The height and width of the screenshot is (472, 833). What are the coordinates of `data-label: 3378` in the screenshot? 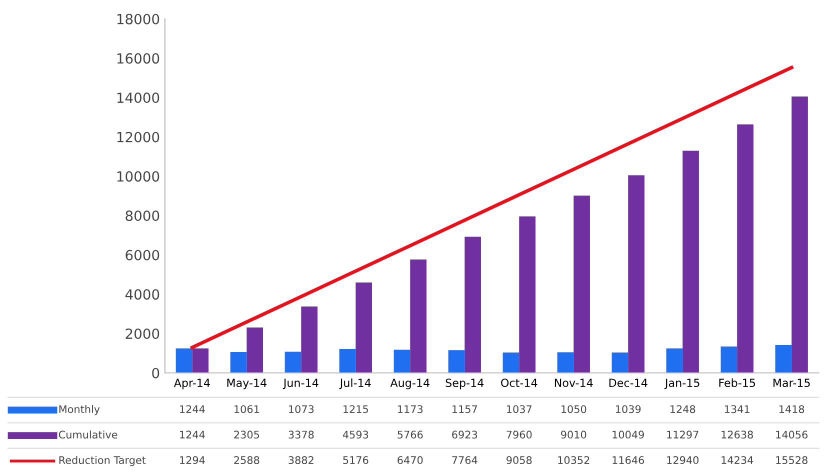 It's located at (301, 434).